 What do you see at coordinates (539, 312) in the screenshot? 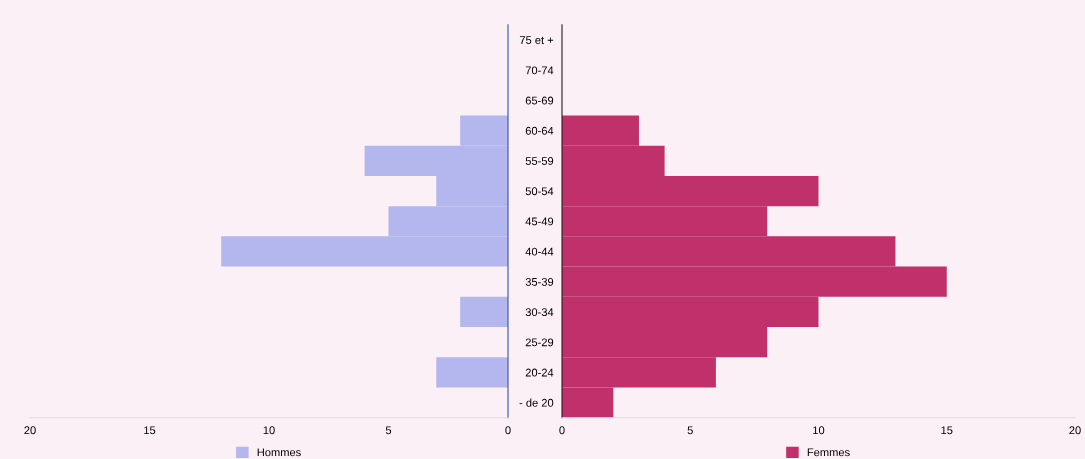
I see `y-tick-label: 30-34` at bounding box center [539, 312].